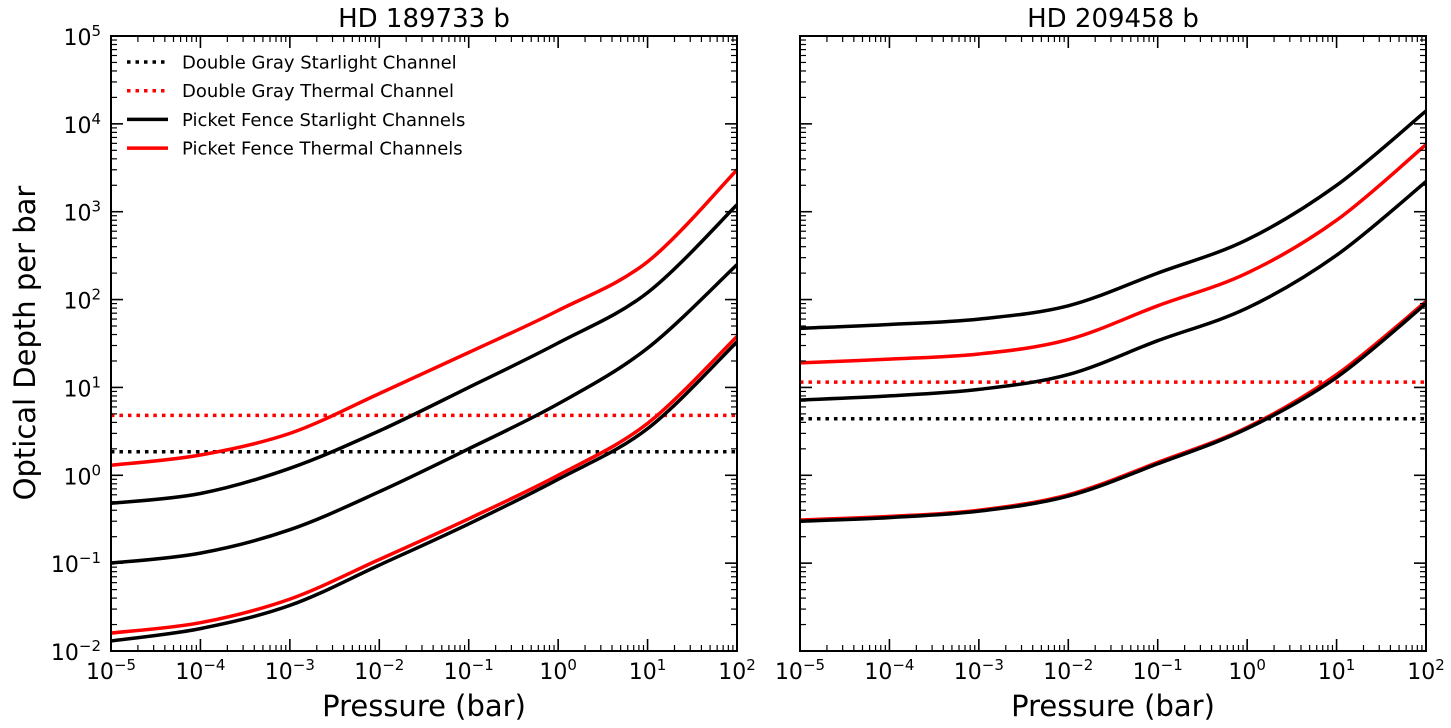 The height and width of the screenshot is (728, 1451). Describe the element at coordinates (76, 563) in the screenshot. I see `y-tick-label: 10⁻¹` at that location.